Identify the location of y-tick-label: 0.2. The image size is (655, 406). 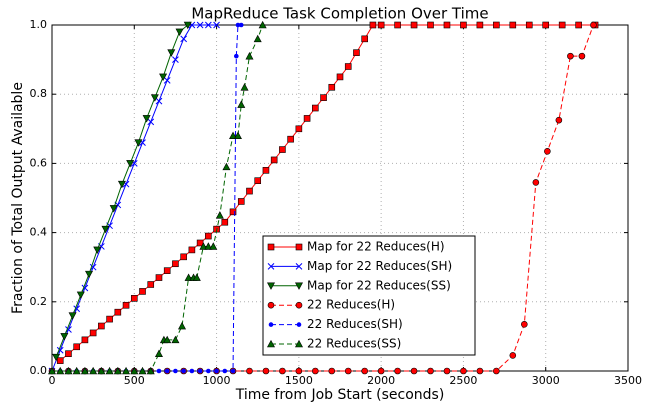
(39, 301).